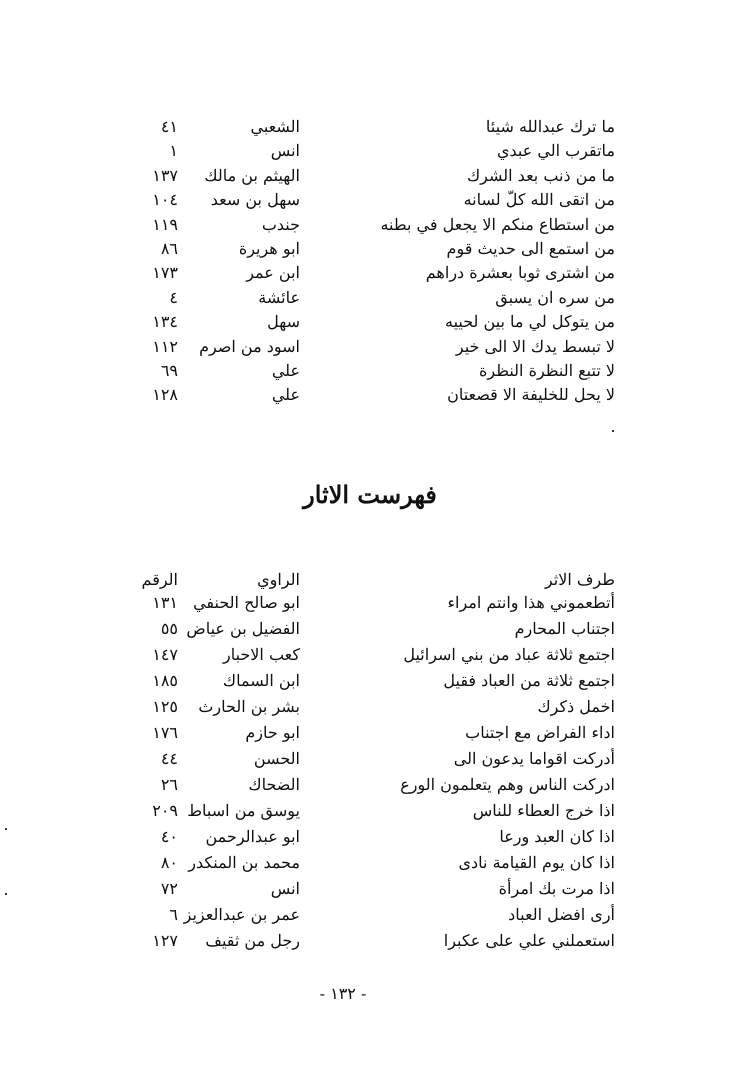  I want to click on entry-number: ٤٤, so click(169, 758).